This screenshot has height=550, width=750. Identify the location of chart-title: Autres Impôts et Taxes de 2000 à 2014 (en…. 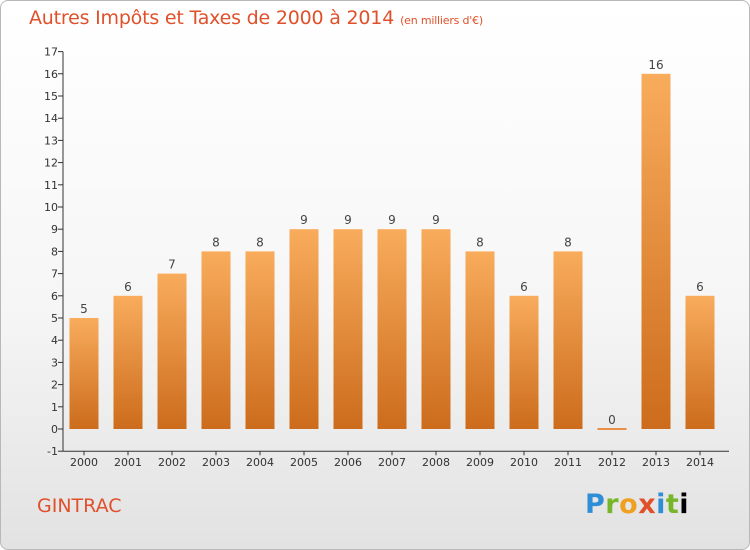
(256, 18).